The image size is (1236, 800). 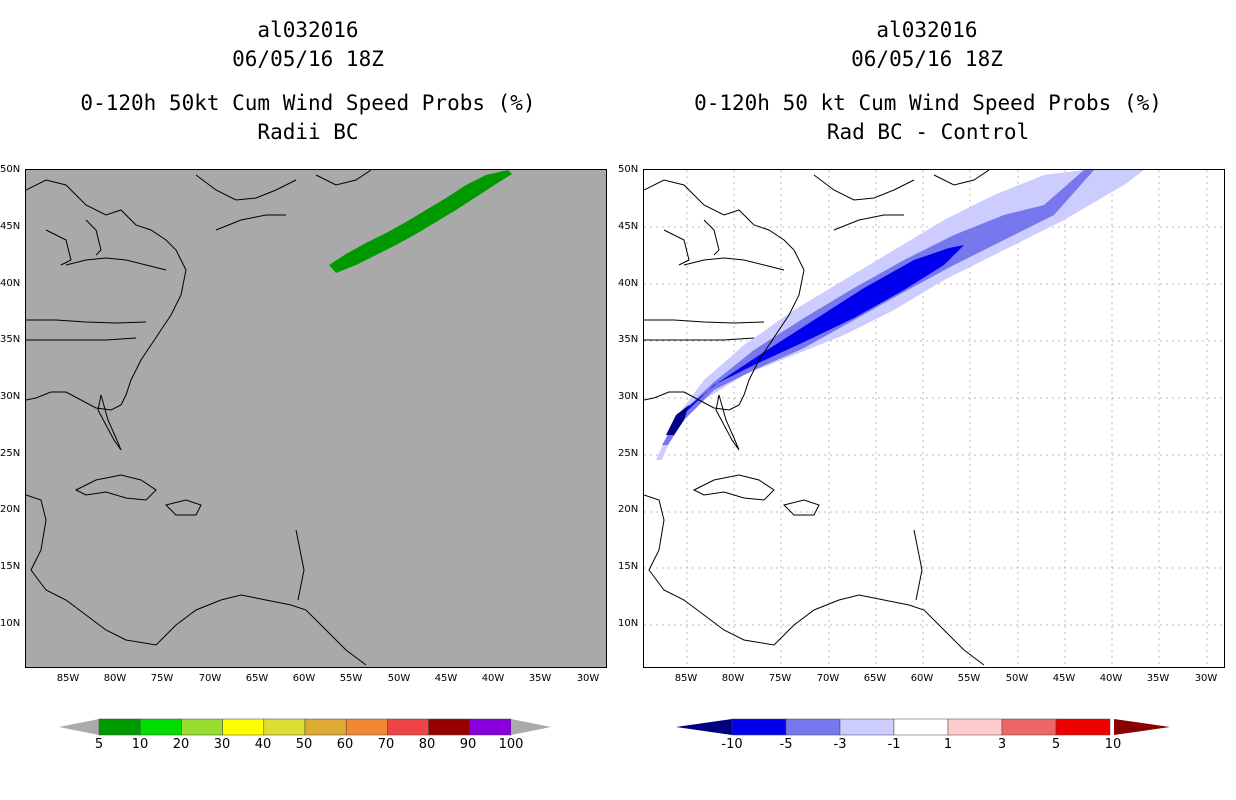 What do you see at coordinates (10, 396) in the screenshot?
I see `lat-label: 30N` at bounding box center [10, 396].